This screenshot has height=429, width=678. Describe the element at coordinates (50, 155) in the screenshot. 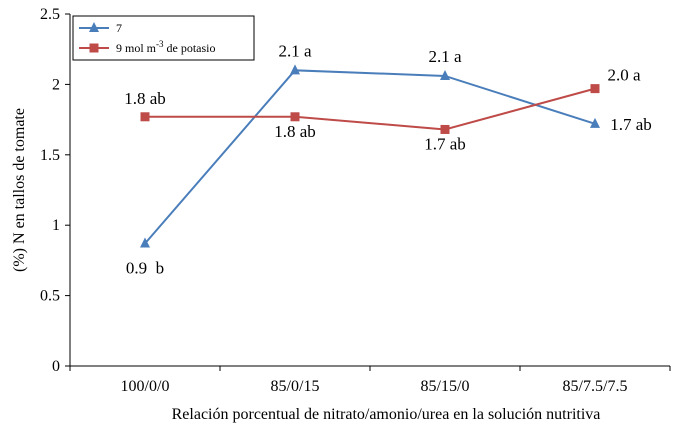

I see `y-tick-label: 1.5` at that location.